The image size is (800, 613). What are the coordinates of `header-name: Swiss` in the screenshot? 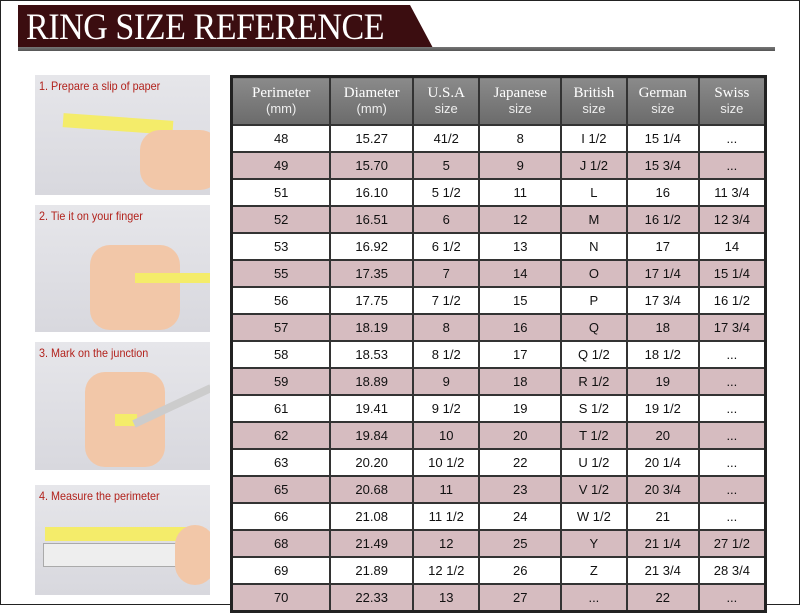 It's located at (732, 93).